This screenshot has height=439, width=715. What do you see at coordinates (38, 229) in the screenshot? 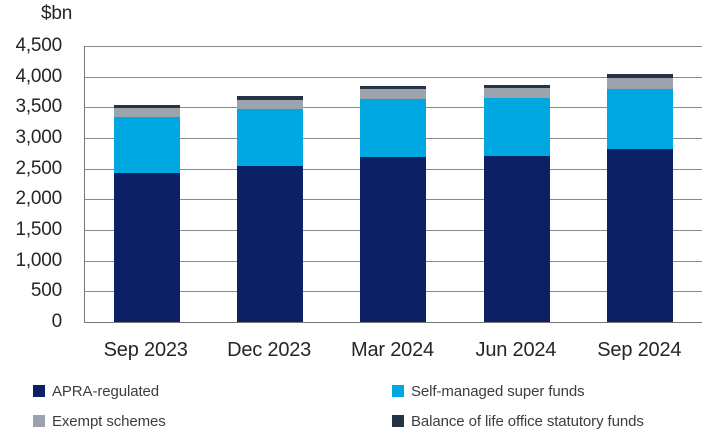
I see `y-tick-label: 1,500` at bounding box center [38, 229].